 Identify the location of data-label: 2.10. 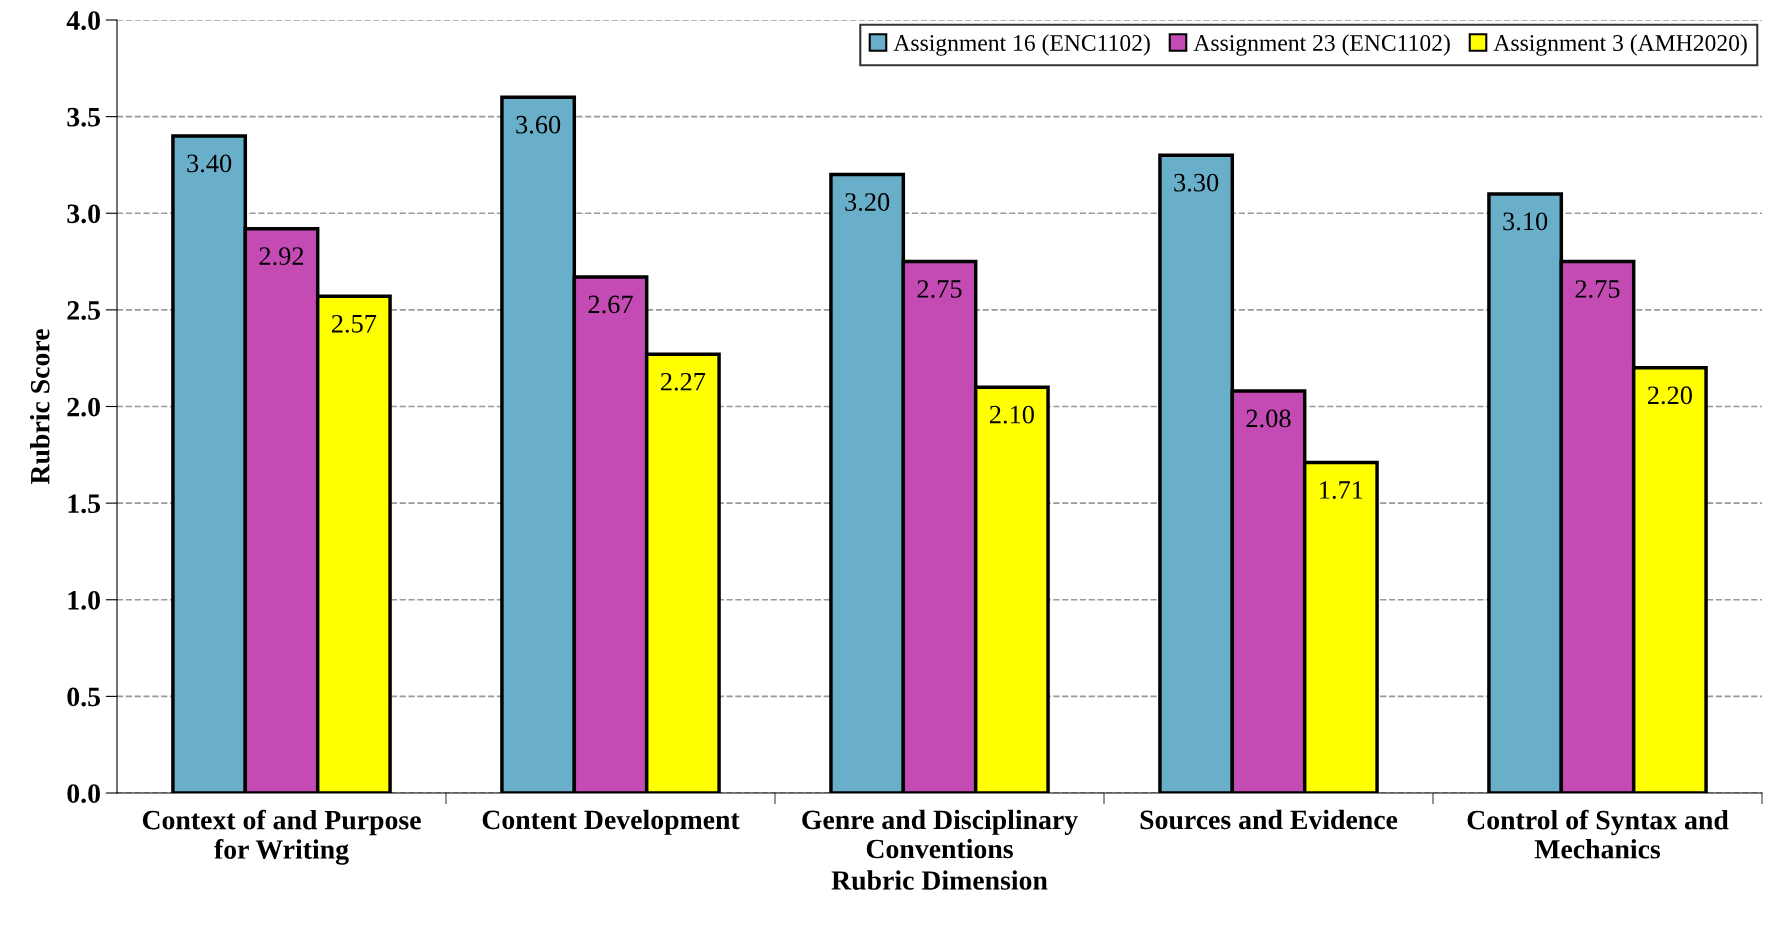
(1011, 414).